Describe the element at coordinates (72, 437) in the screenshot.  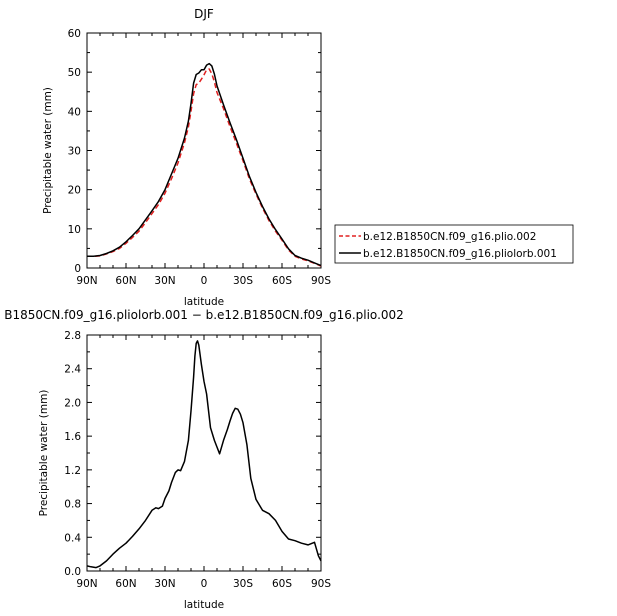
I see `y-tick-label: 1.6` at that location.